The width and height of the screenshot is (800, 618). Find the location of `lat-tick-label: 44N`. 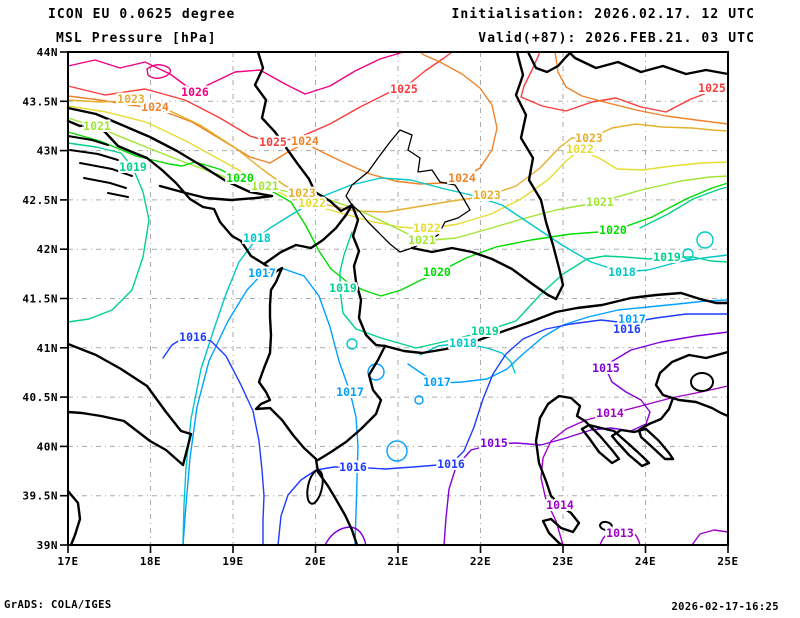

lat-tick-label: 44N is located at coordinates (47, 52).